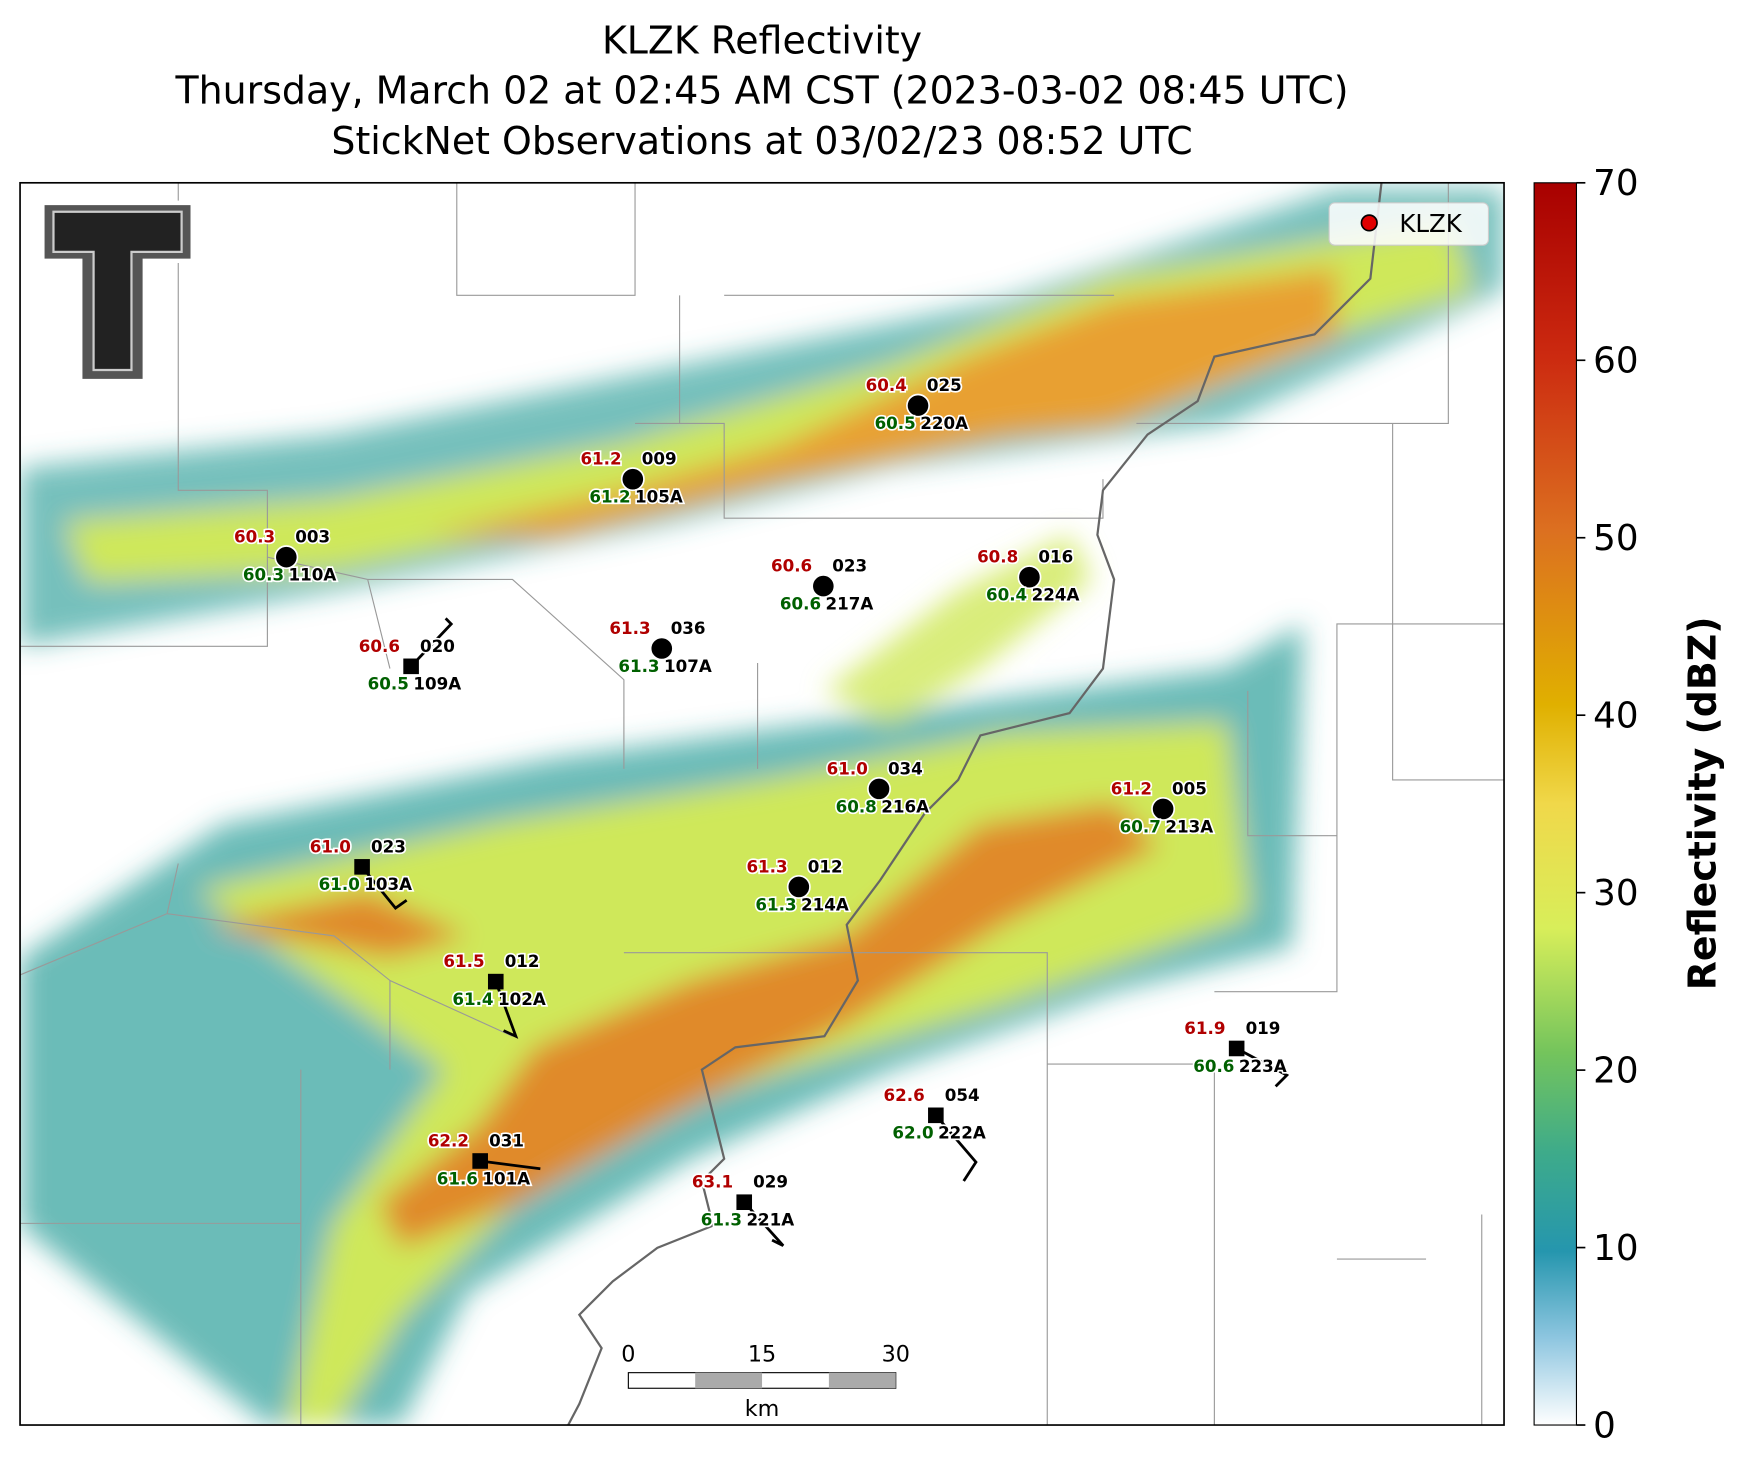 This screenshot has width=1738, height=1467. I want to click on scale-unit: km, so click(762, 1409).